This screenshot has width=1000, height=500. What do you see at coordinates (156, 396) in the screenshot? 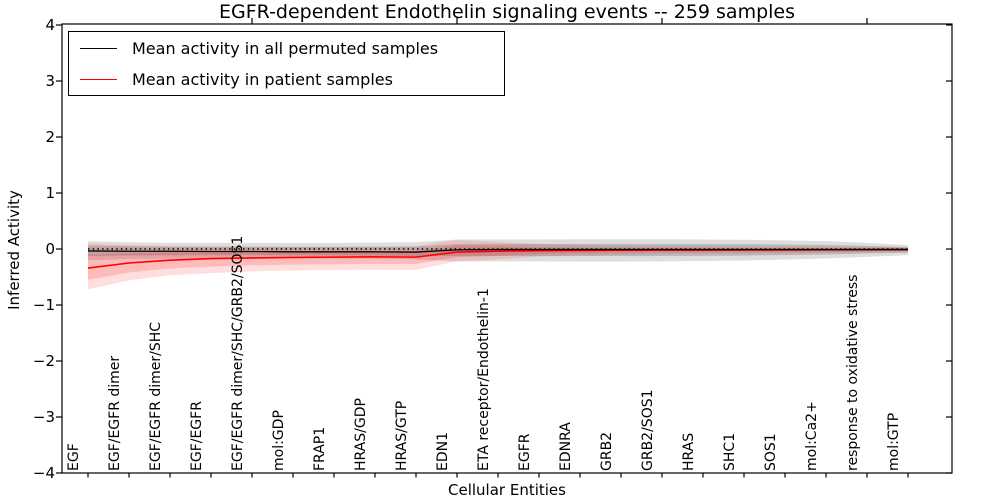
I see `x-tick-label: EGF/EGFR dimer/SHC` at bounding box center [156, 396].